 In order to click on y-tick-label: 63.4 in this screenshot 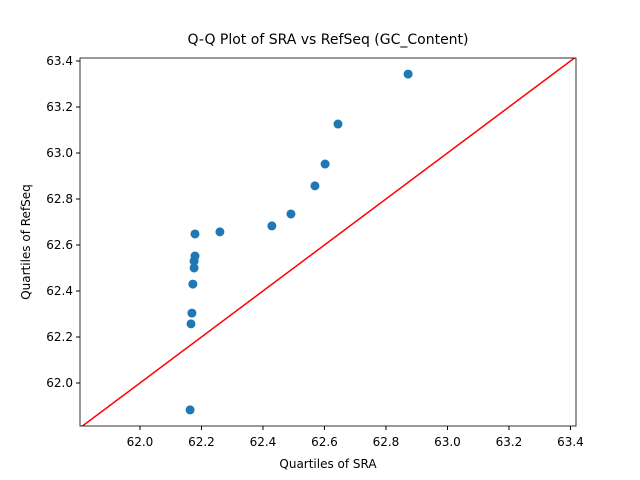, I will do `click(59, 61)`.